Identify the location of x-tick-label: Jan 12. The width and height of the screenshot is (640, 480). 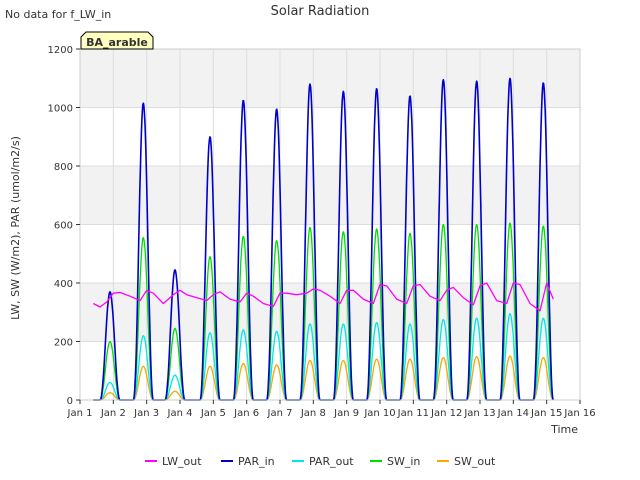
(446, 413).